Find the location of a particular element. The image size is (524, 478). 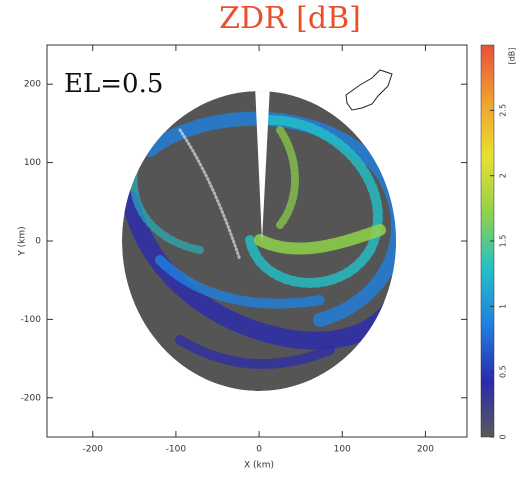

x-tick-label: -200 is located at coordinates (93, 450).